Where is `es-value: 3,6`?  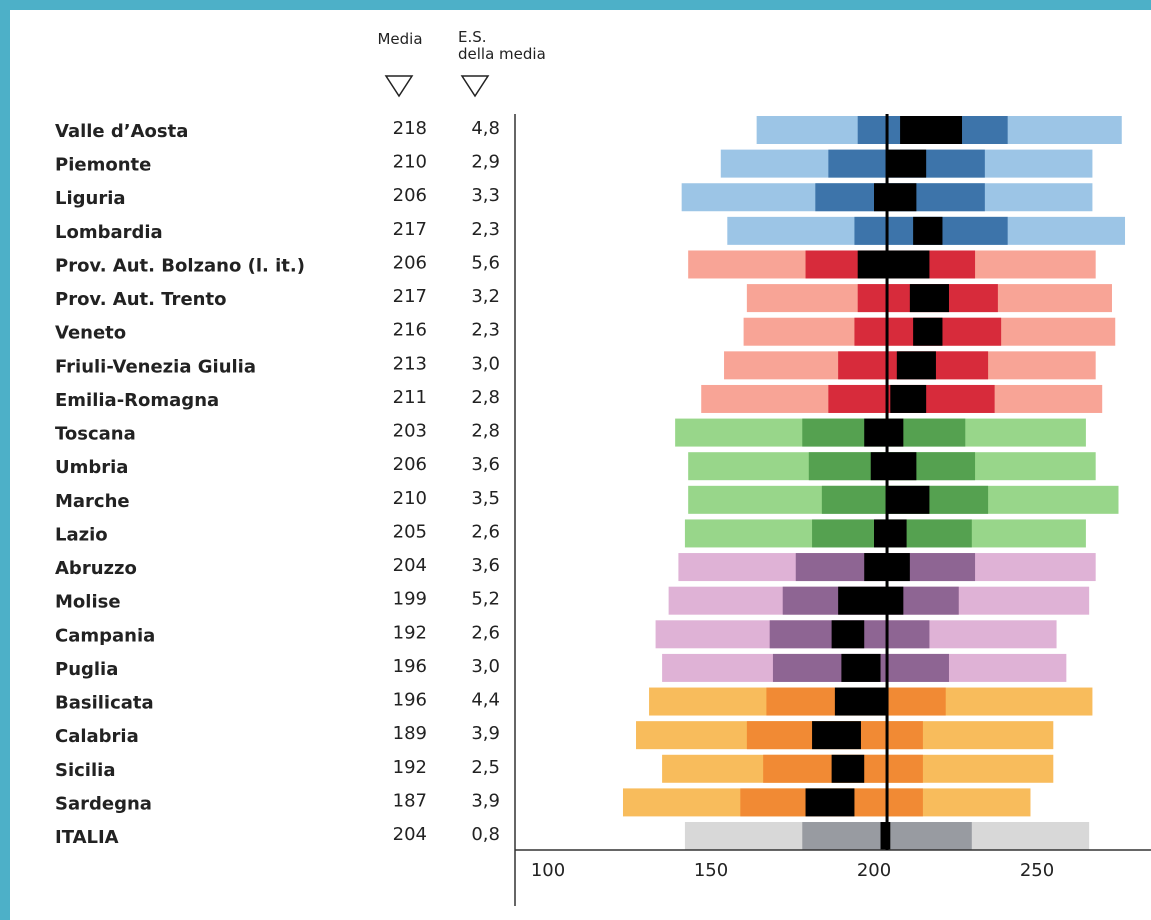
es-value: 3,6 is located at coordinates (485, 464).